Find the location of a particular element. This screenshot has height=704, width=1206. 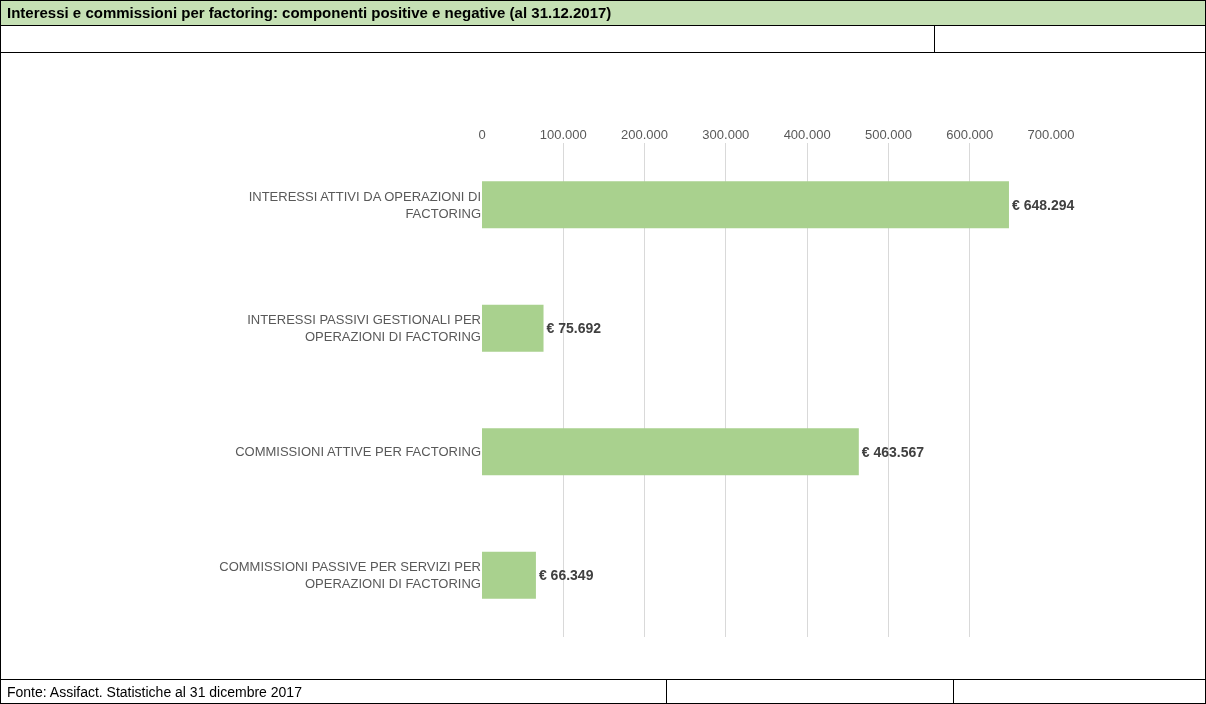

x-tick-label: 500.000 is located at coordinates (888, 135).